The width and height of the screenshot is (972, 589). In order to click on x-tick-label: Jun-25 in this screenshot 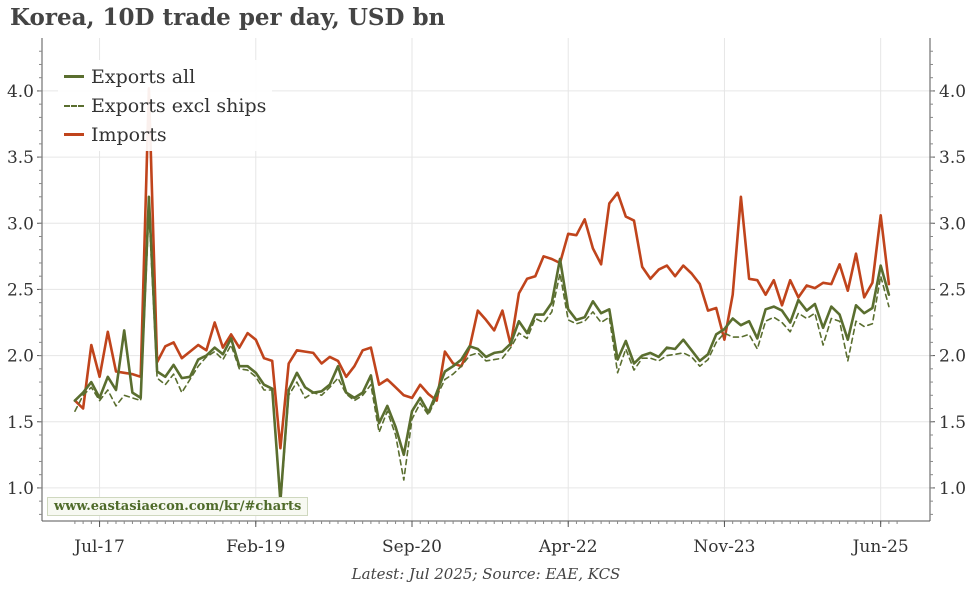, I will do `click(880, 547)`.